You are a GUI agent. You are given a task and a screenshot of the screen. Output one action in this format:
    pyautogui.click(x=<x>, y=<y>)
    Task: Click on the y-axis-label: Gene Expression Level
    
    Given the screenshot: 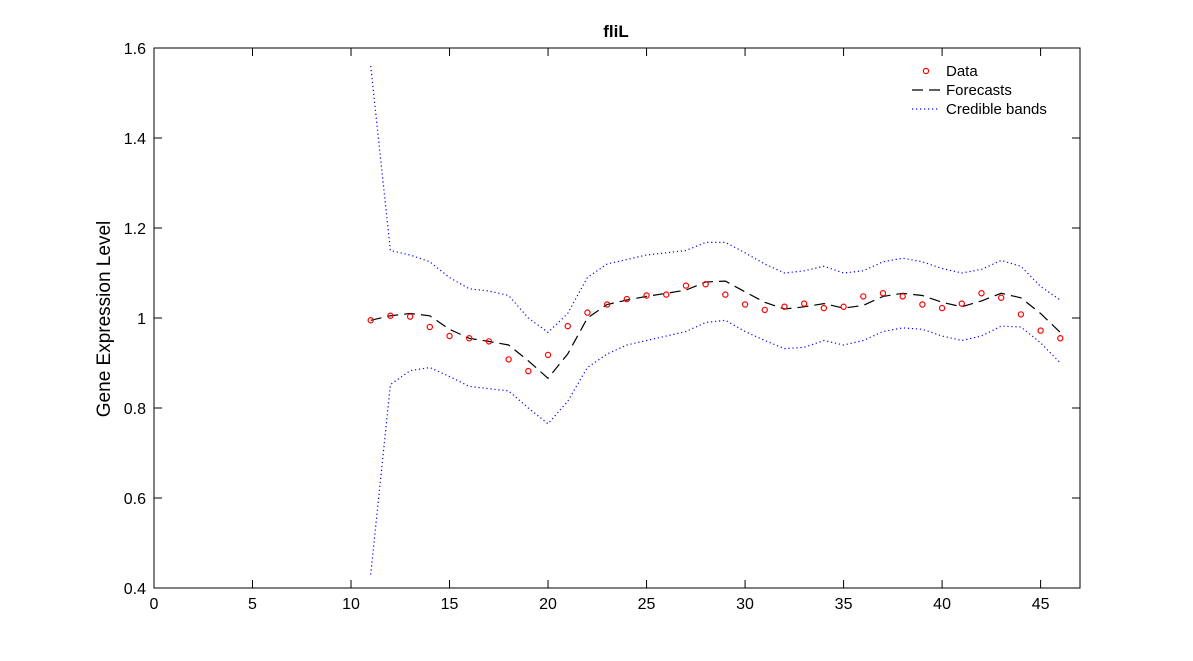 What is the action you would take?
    pyautogui.click(x=104, y=319)
    